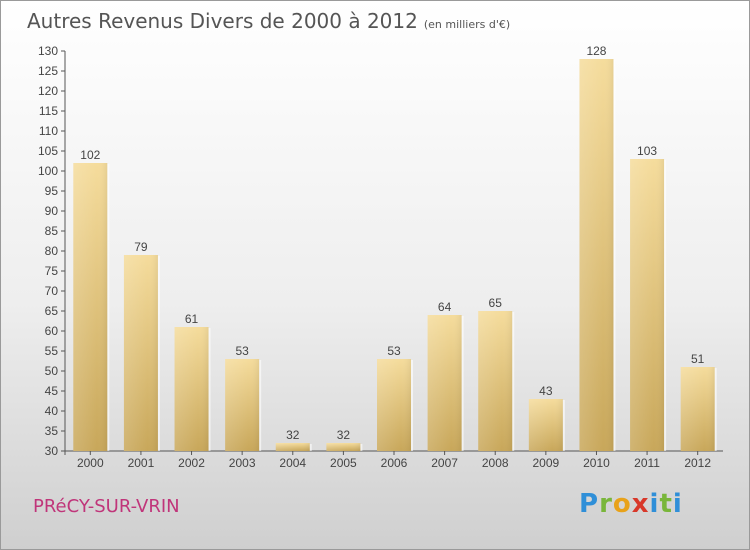  I want to click on x-tick-label: 2001, so click(141, 463).